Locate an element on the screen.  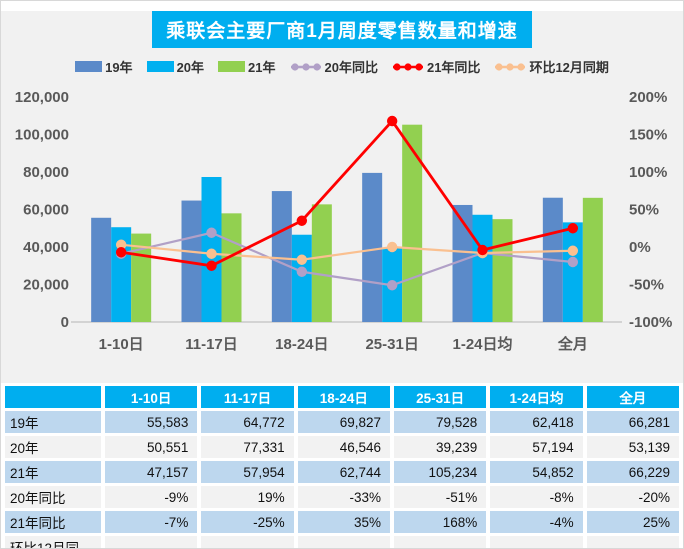
table-row: 19年 55,583 64,772 69,827 79,528 62,418 66,281 is located at coordinates (342, 422).